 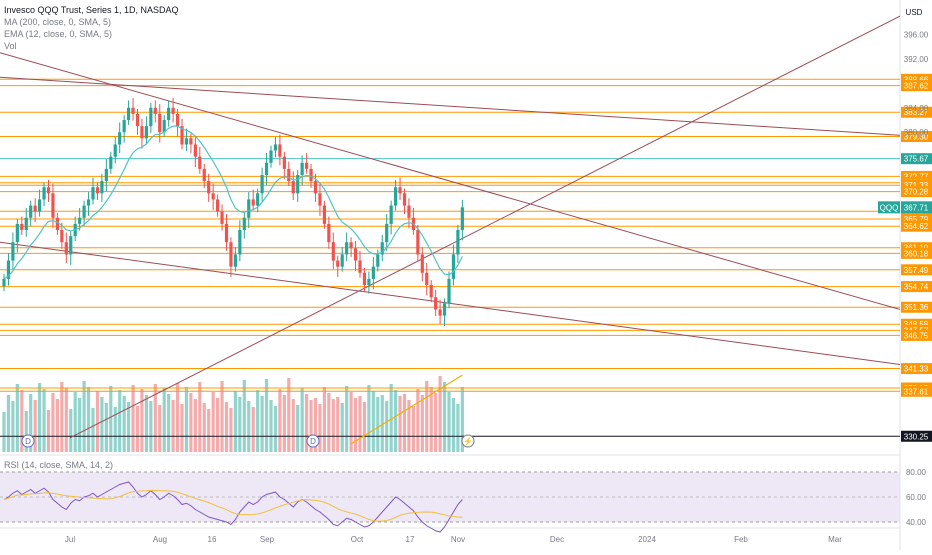 I want to click on level-label: 360.18, so click(x=916, y=253).